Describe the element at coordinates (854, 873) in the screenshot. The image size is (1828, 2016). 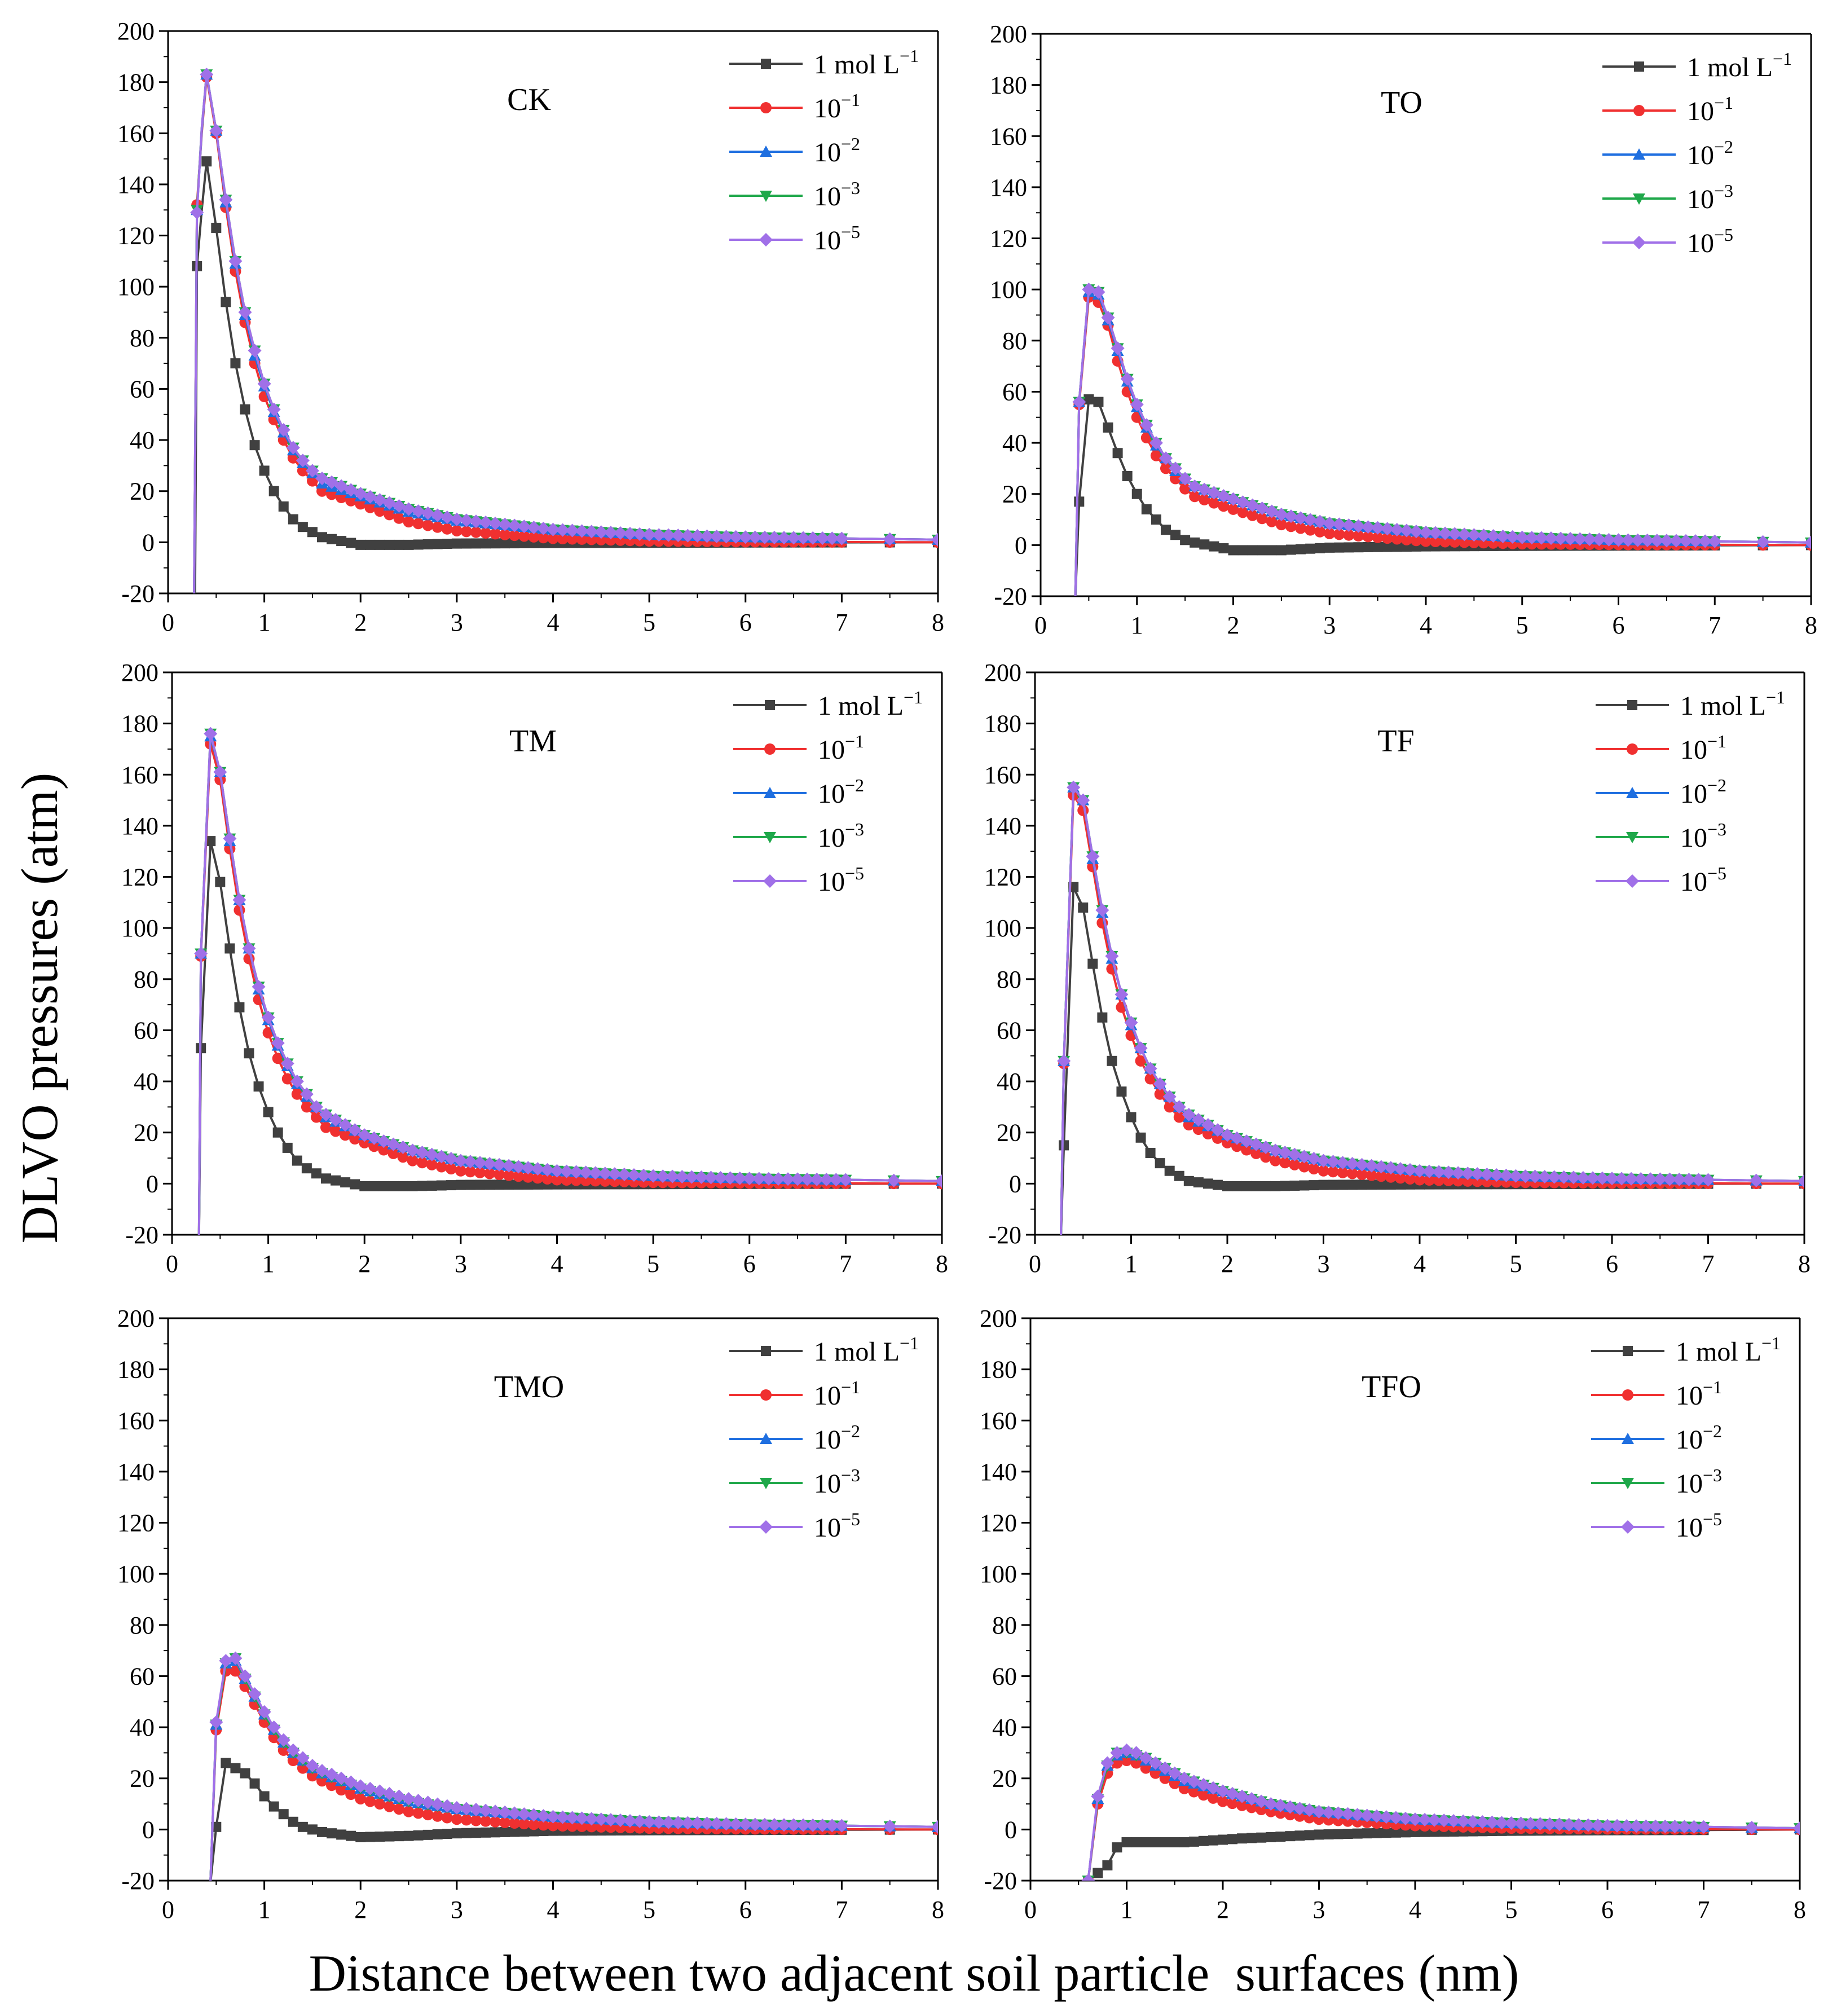
I see `legend-label-sup: −5` at that location.